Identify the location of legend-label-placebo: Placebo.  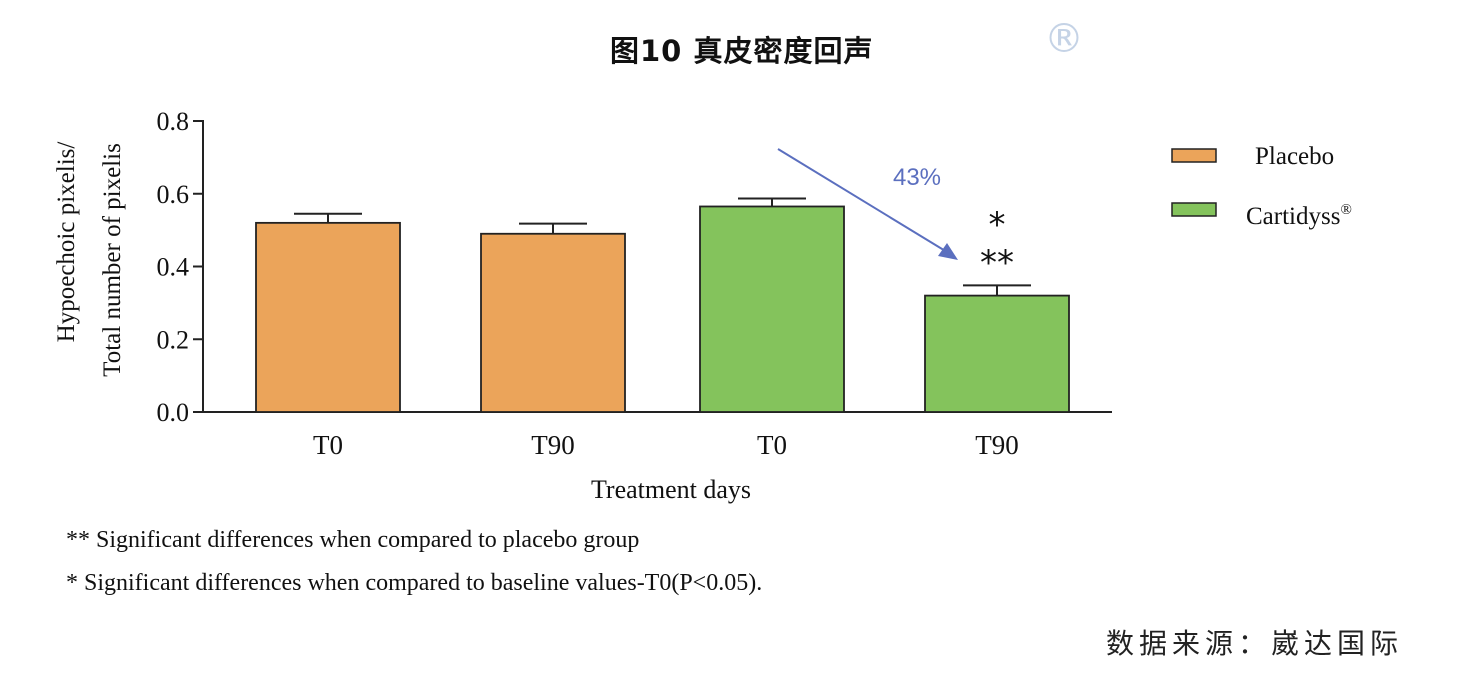
(1294, 156).